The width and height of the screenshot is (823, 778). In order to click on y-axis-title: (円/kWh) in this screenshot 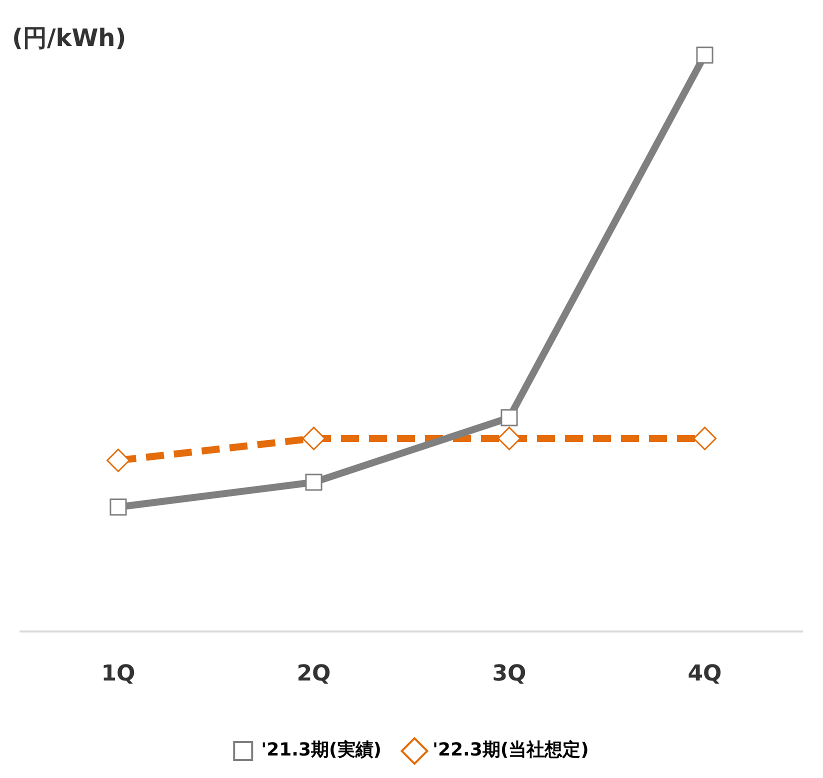, I will do `click(69, 38)`.